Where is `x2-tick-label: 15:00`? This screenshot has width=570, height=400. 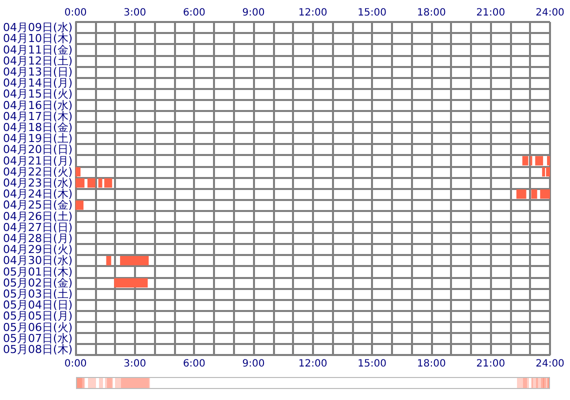
x2-tick-label: 15:00 is located at coordinates (372, 13).